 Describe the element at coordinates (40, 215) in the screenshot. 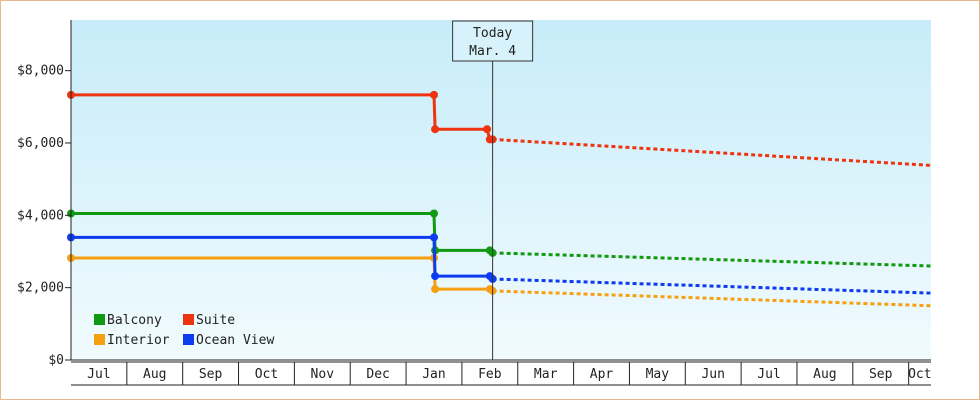

I see `y-tick-label: $4,000` at that location.